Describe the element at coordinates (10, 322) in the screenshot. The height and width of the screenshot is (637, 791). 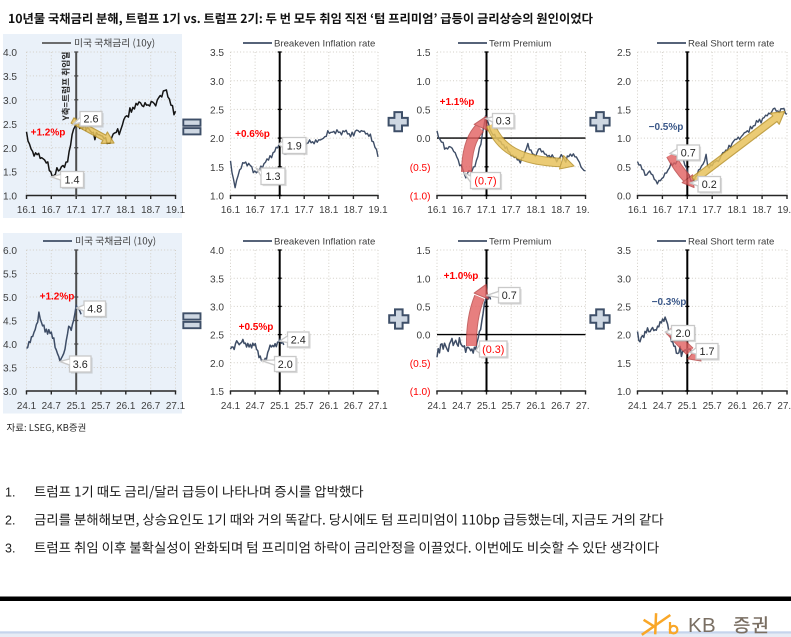
I see `svg-text: 4.5` at that location.